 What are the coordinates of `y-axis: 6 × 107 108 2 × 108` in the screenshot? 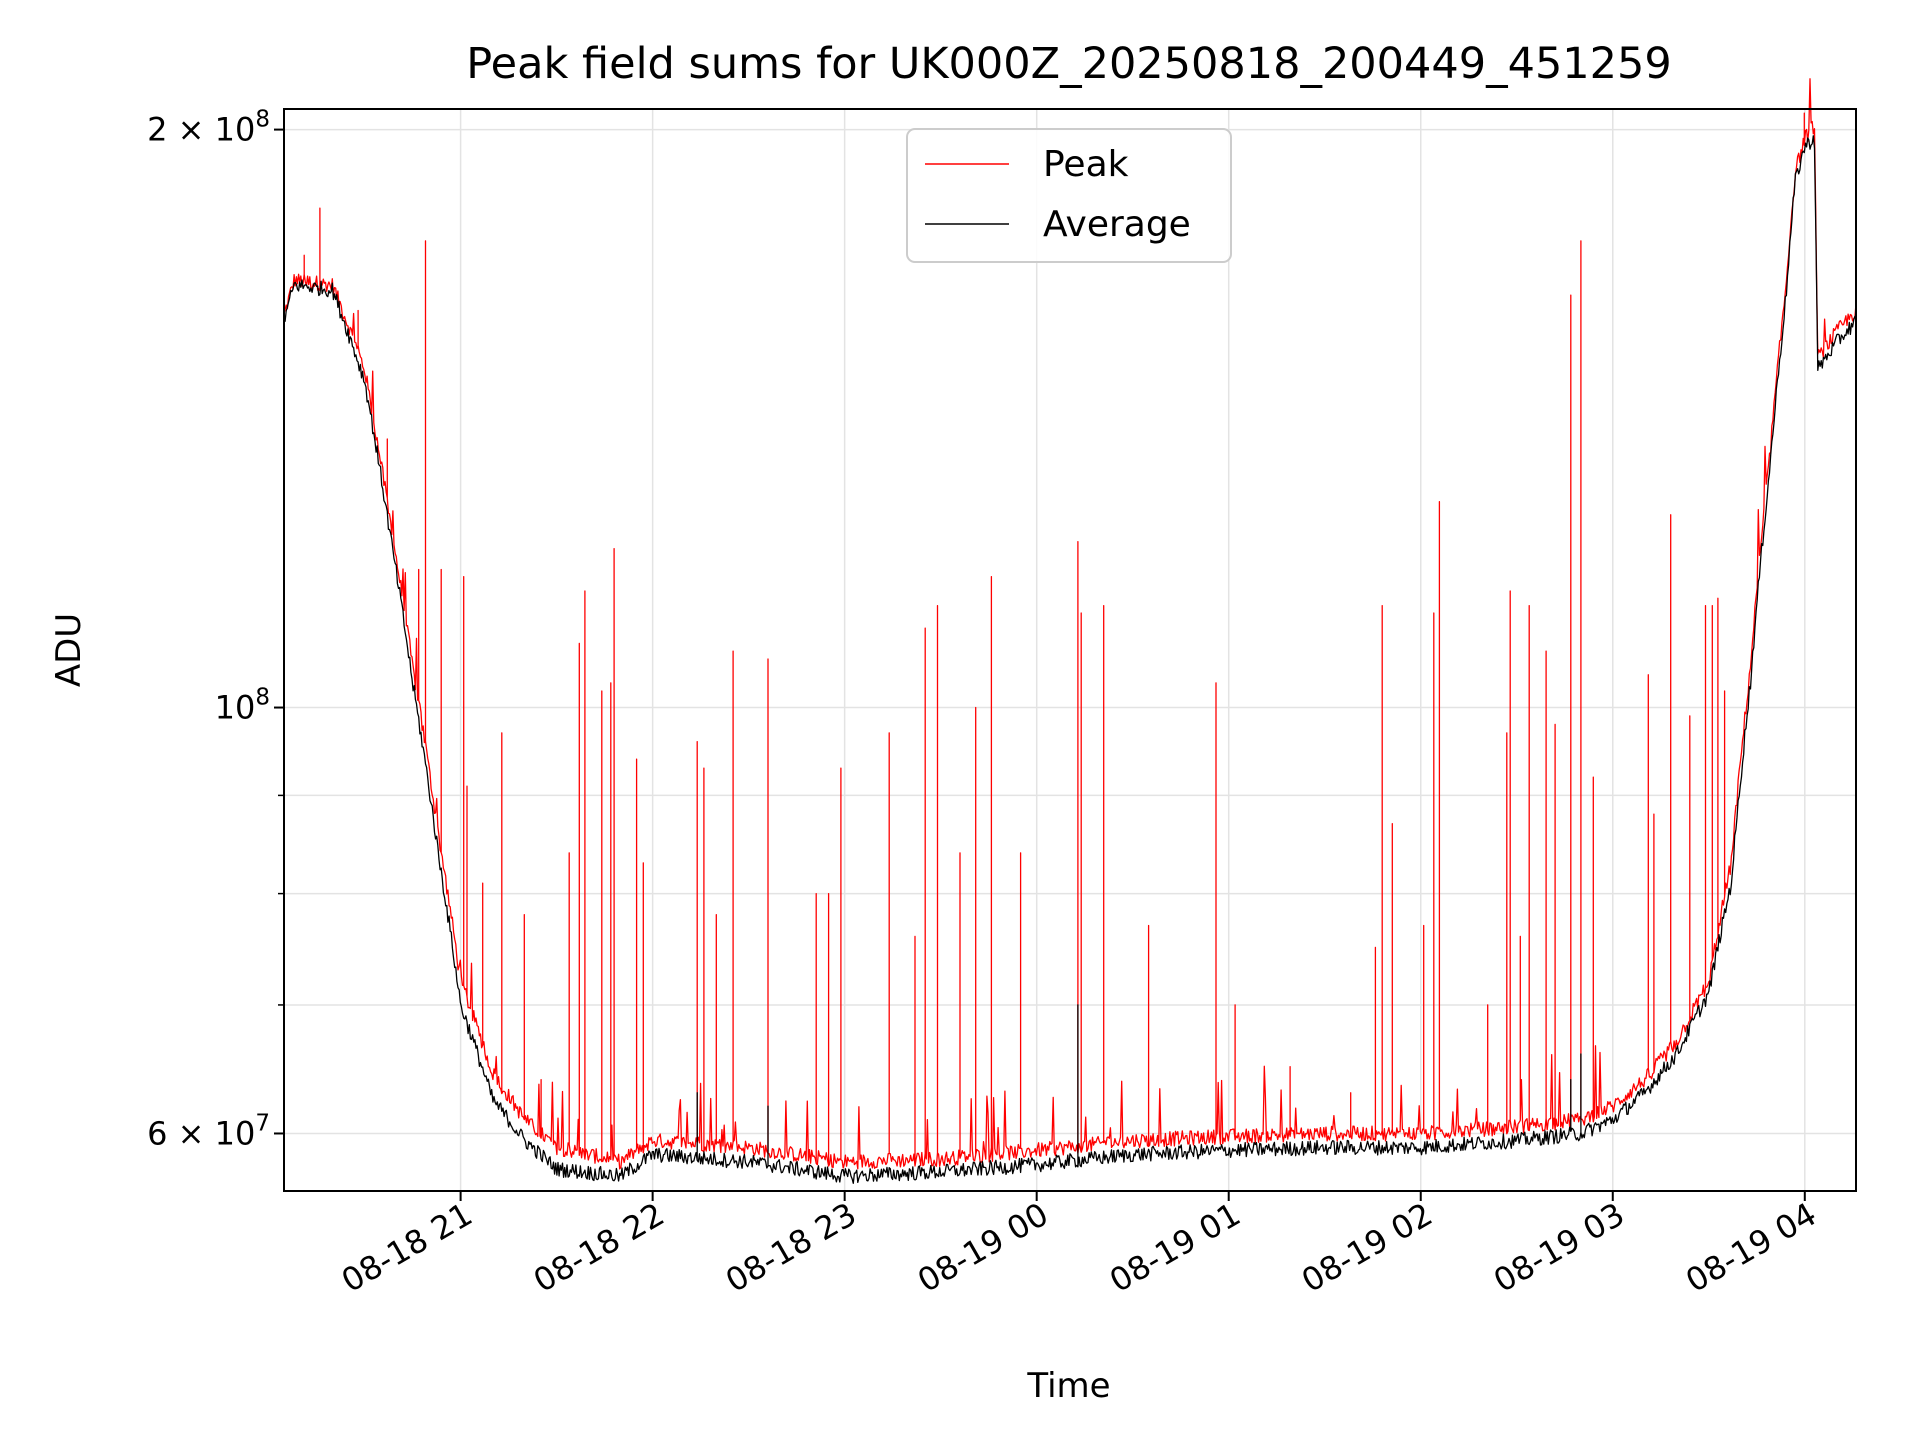 It's located at (215, 629).